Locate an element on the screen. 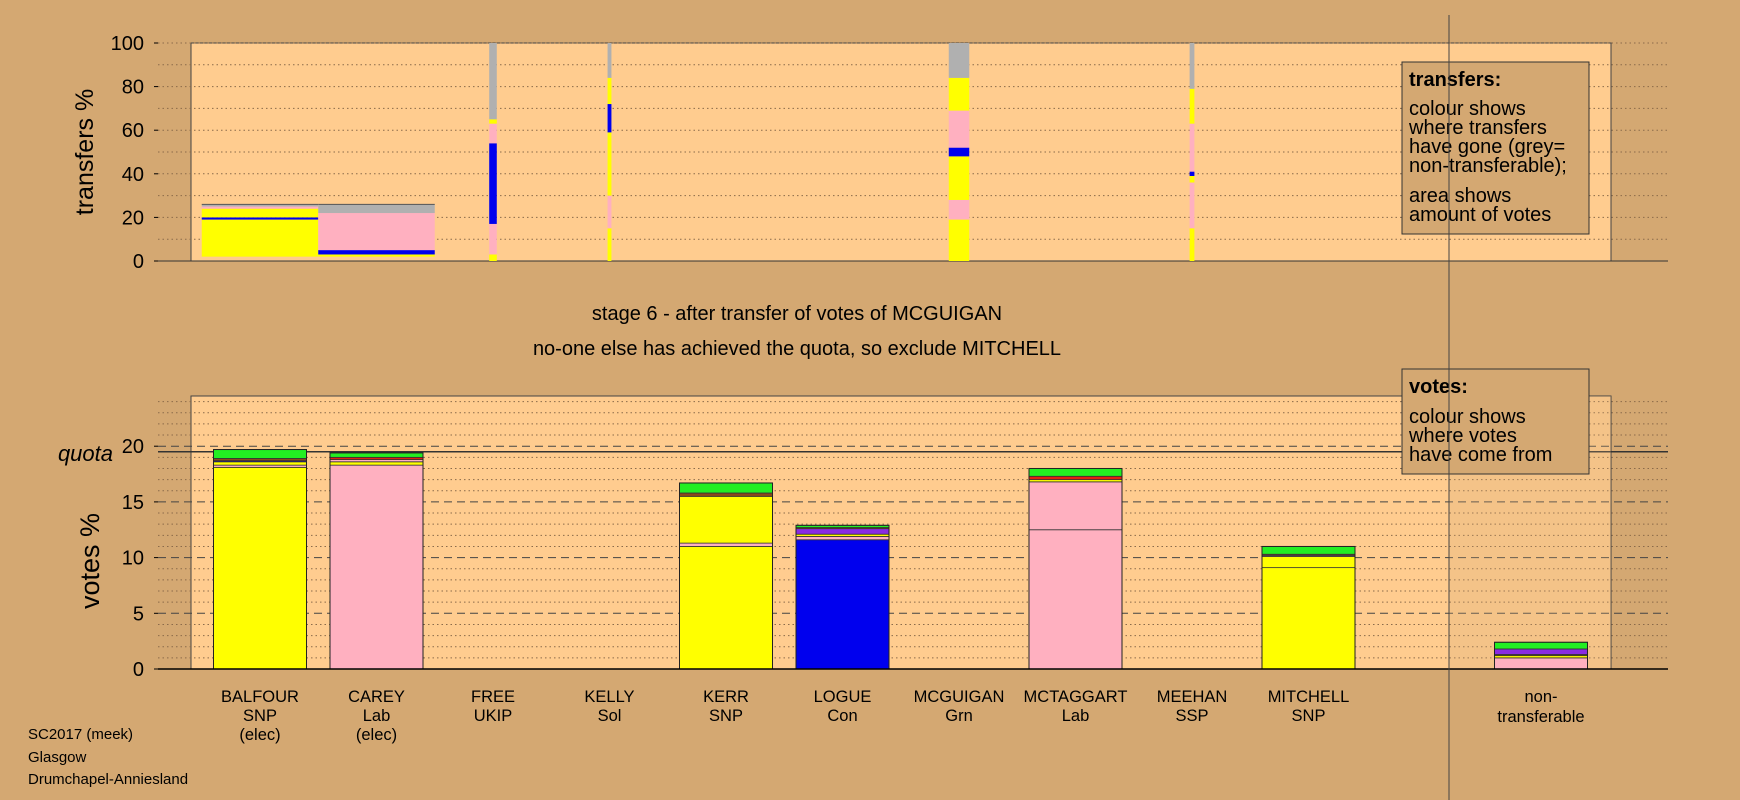 The width and height of the screenshot is (1740, 800). transfers-legend-line: non-transferable); is located at coordinates (1488, 166).